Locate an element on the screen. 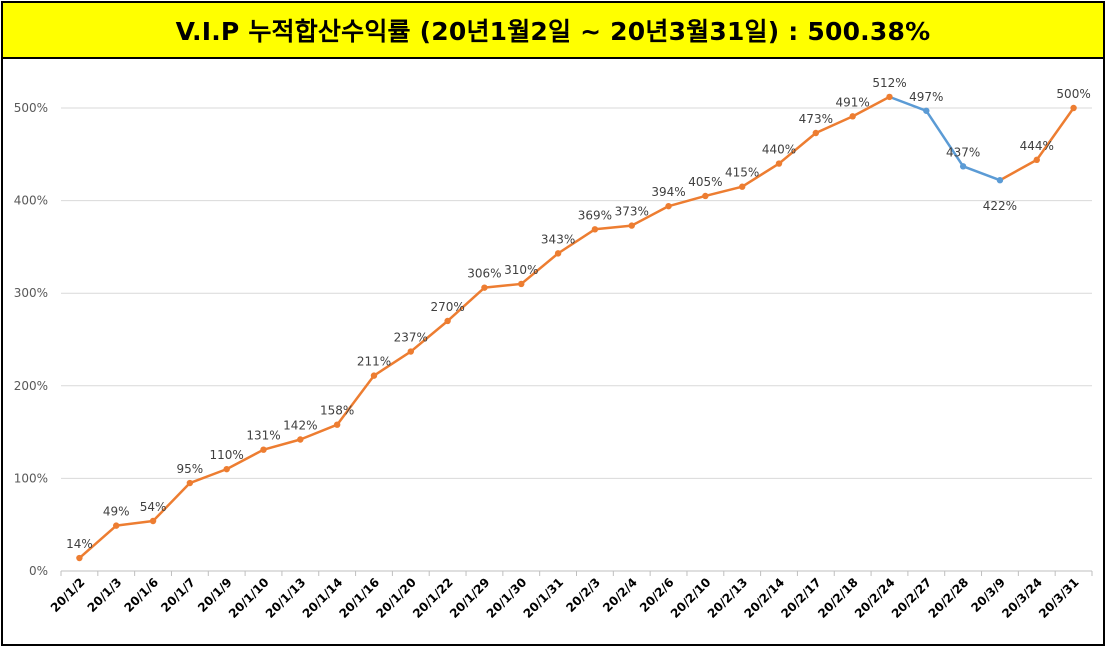 The width and height of the screenshot is (1106, 647). data-label: 500% is located at coordinates (1073, 94).